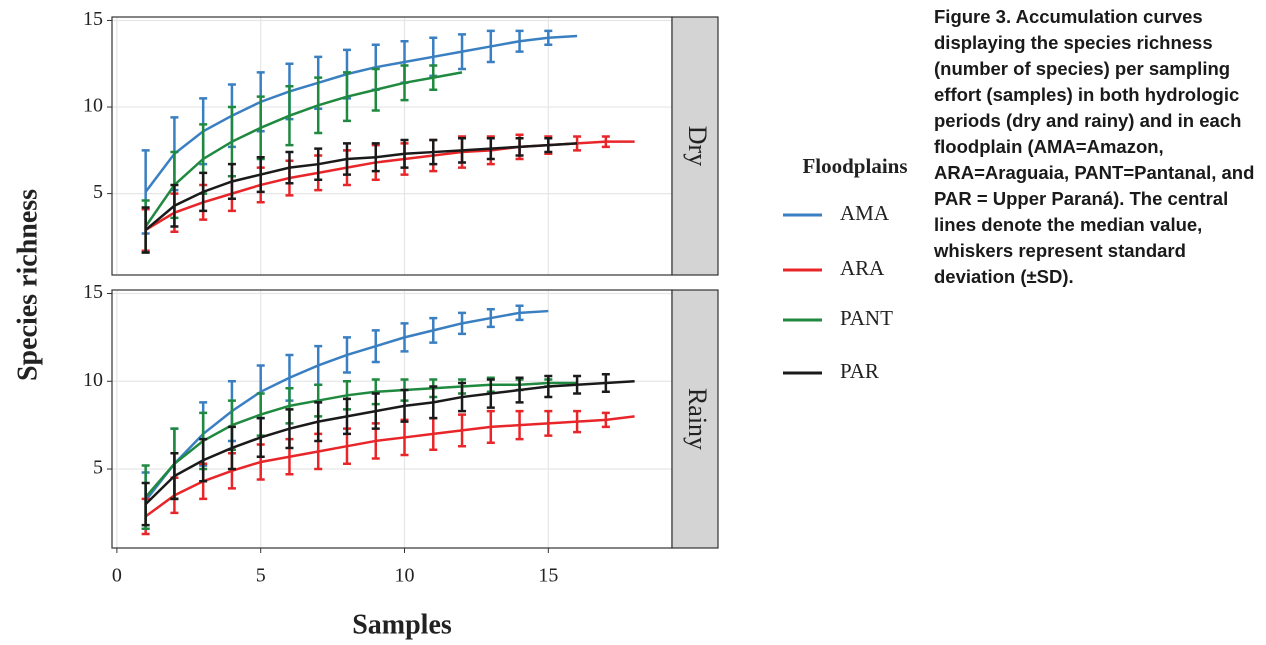  What do you see at coordinates (117, 576) in the screenshot?
I see `x-tick-label: 0` at bounding box center [117, 576].